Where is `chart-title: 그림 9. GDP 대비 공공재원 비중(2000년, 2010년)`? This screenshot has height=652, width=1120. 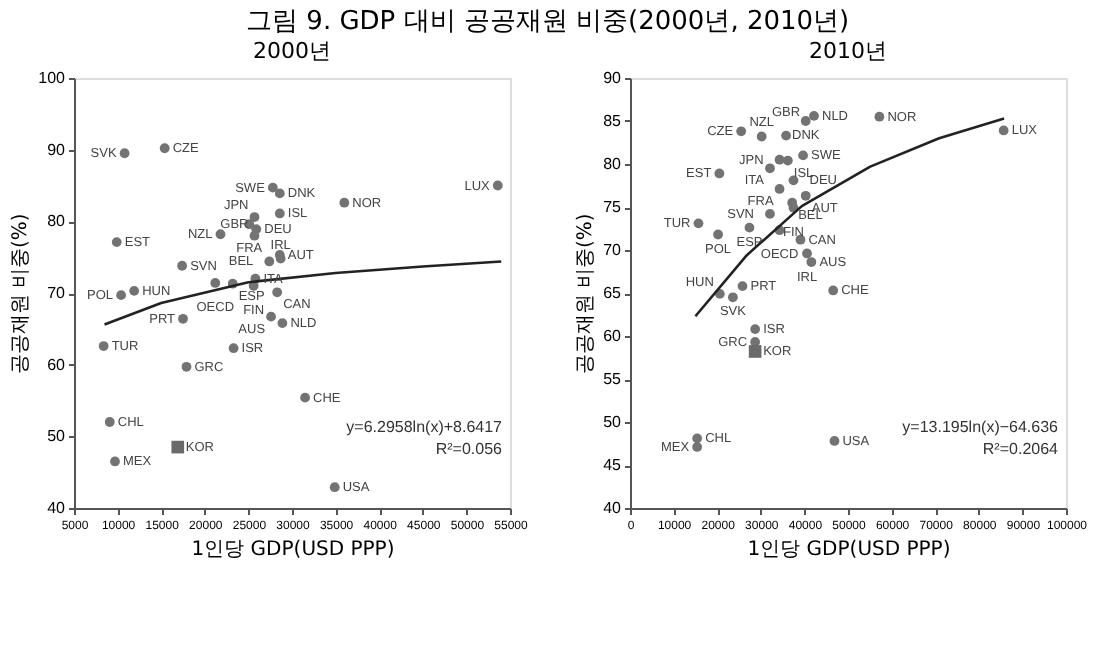
chart-title: 그림 9. GDP 대비 공공재원 비중(2000년, 2010년) is located at coordinates (548, 22).